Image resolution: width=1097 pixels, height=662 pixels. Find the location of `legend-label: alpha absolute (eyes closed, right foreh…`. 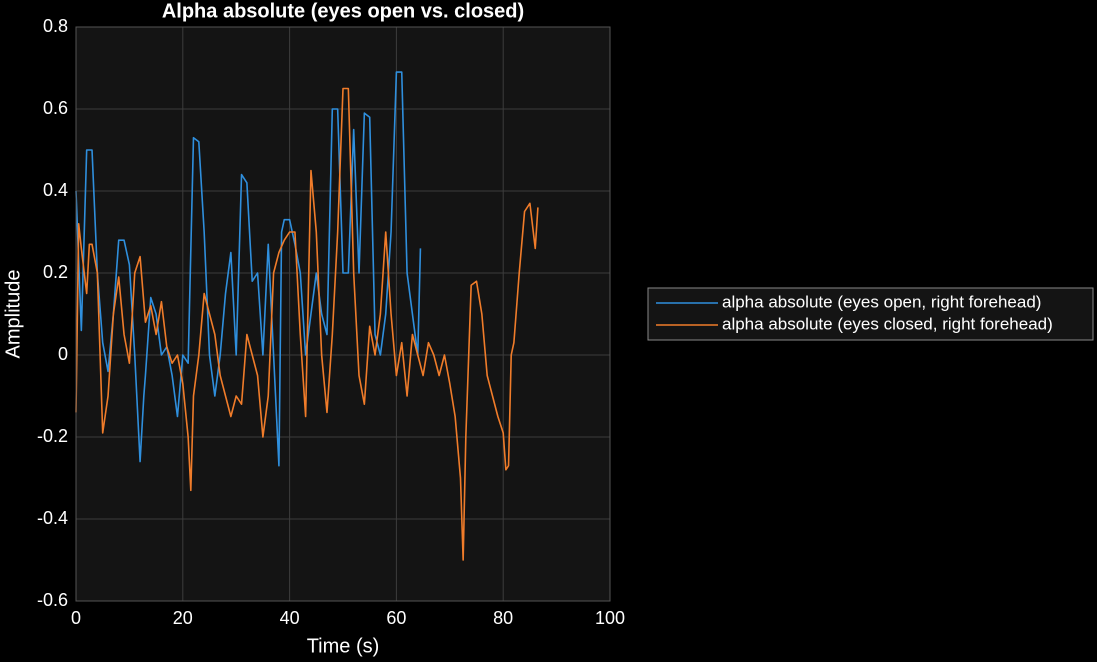

legend-label: alpha absolute (eyes closed, right foreh… is located at coordinates (887, 323).